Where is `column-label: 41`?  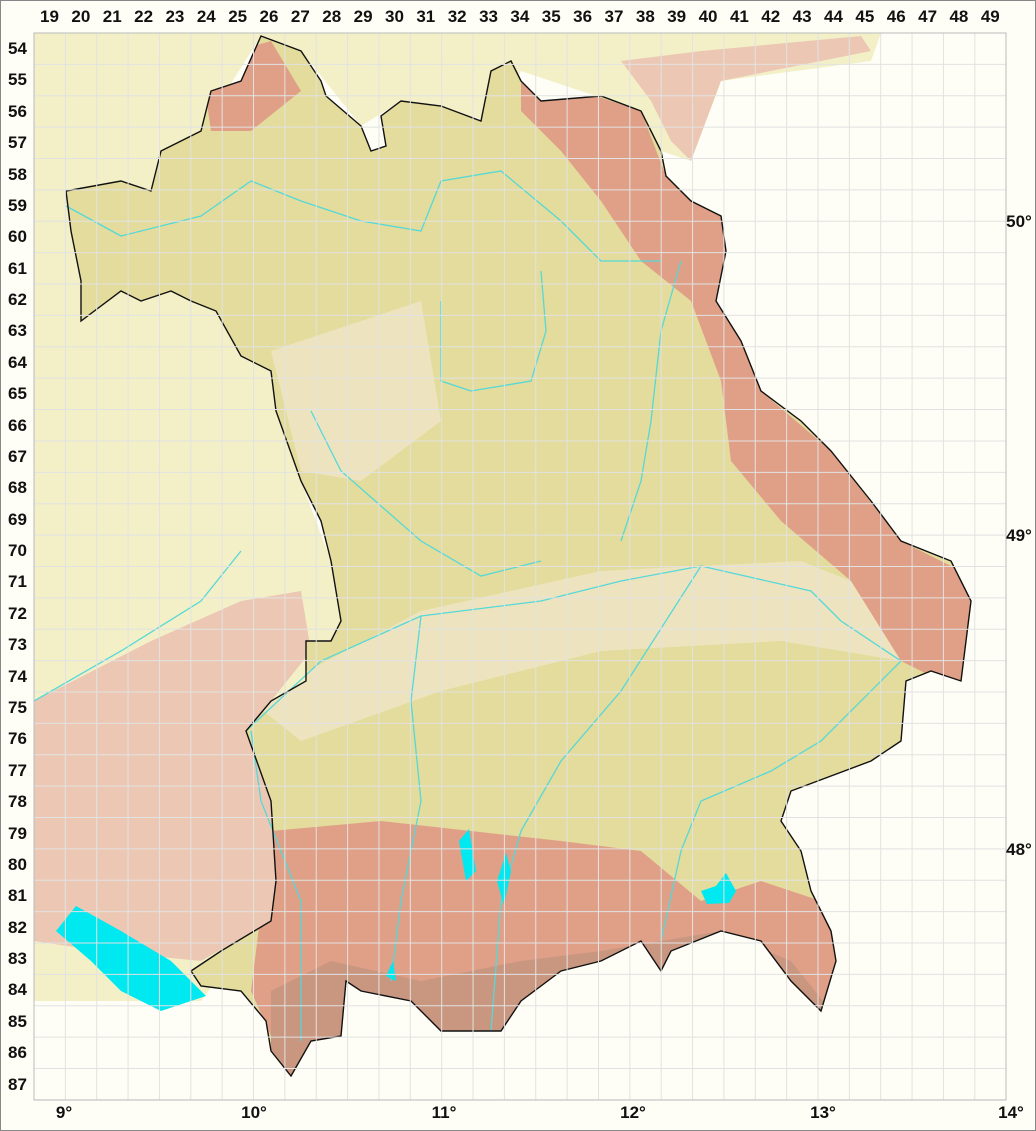 column-label: 41 is located at coordinates (739, 16).